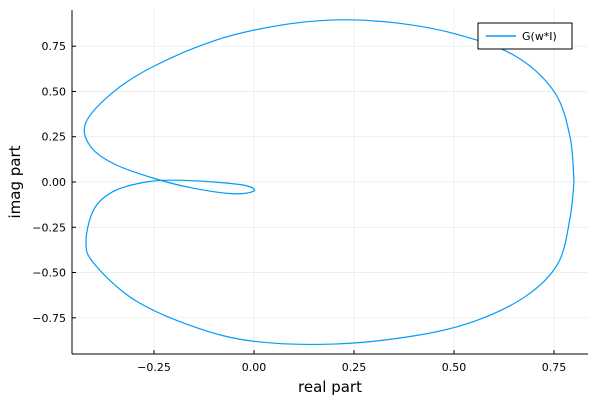 This screenshot has height=400, width=600. Describe the element at coordinates (54, 46) in the screenshot. I see `y-tick-label: 0.75` at that location.